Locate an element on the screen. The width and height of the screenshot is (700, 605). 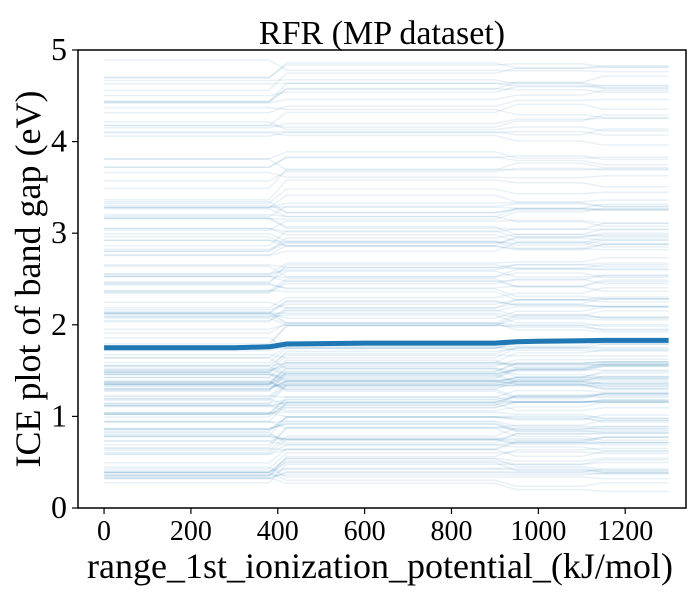
x-axis-label: range_1st_ionization_potential_(kJ/mol) is located at coordinates (380, 566).